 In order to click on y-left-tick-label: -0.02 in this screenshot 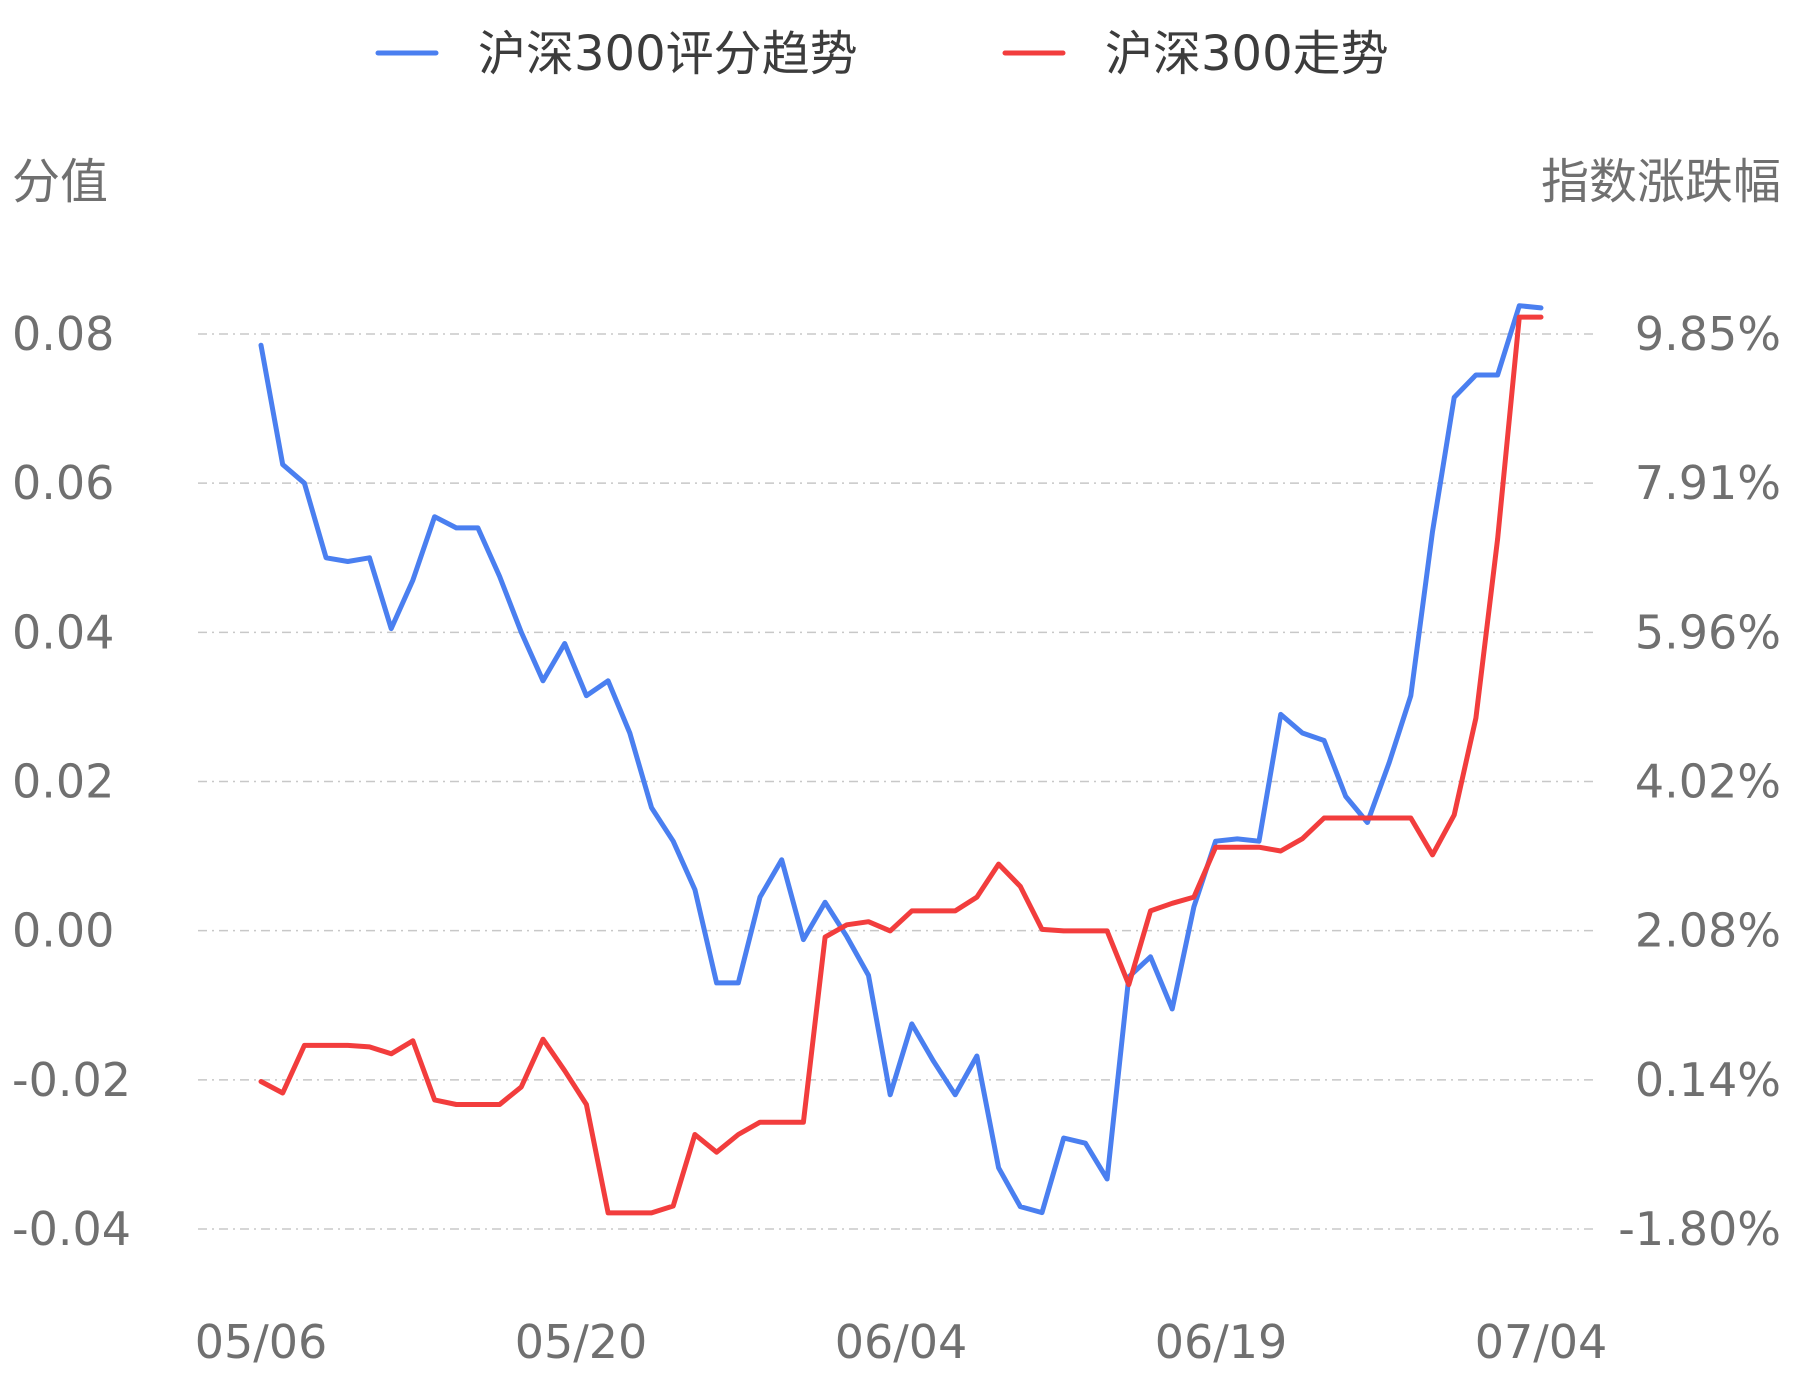, I will do `click(71, 1080)`.